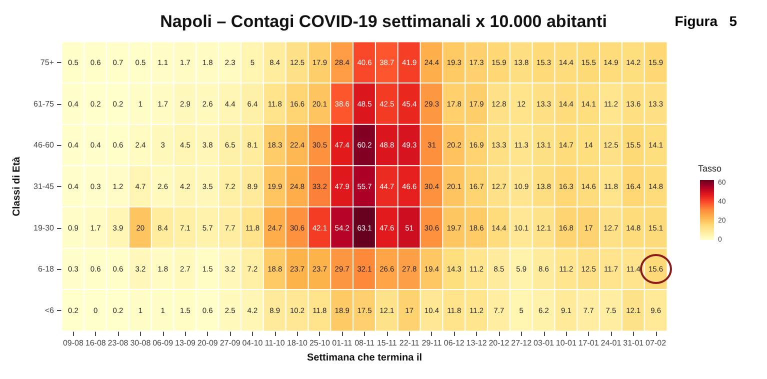 Image resolution: width=767 pixels, height=379 pixels. I want to click on chart-title: Napoli – Contagi COVID-19 settimanali x 10.000 abitanti, so click(383, 21).